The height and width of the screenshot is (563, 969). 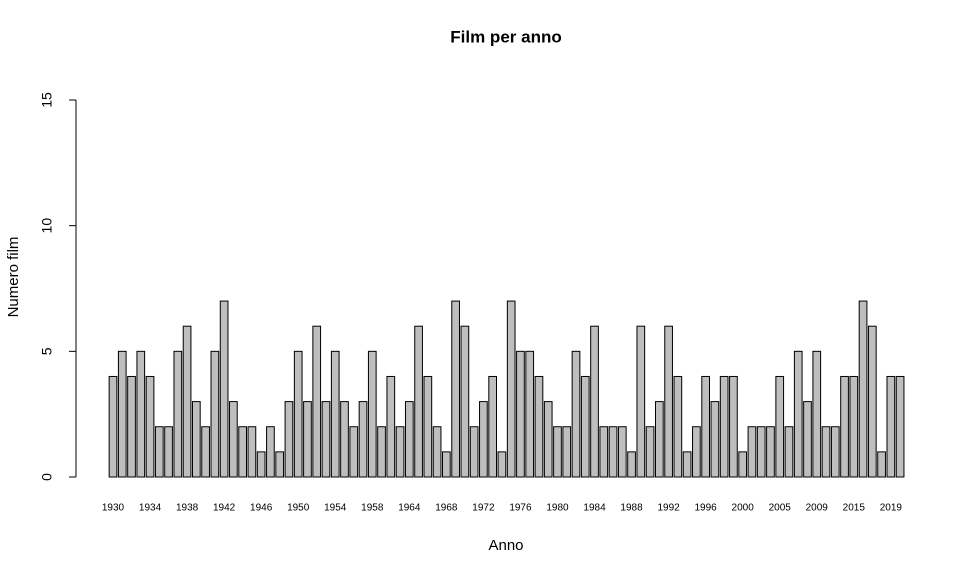 What do you see at coordinates (187, 508) in the screenshot?
I see `x-tick-label: 1938` at bounding box center [187, 508].